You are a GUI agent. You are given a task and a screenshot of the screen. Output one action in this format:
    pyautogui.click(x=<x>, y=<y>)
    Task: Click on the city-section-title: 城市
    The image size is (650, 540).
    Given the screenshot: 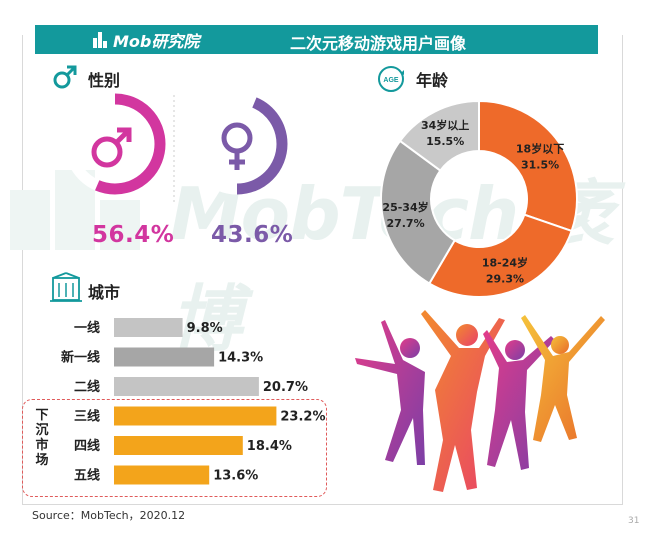 What is the action you would take?
    pyautogui.click(x=104, y=292)
    